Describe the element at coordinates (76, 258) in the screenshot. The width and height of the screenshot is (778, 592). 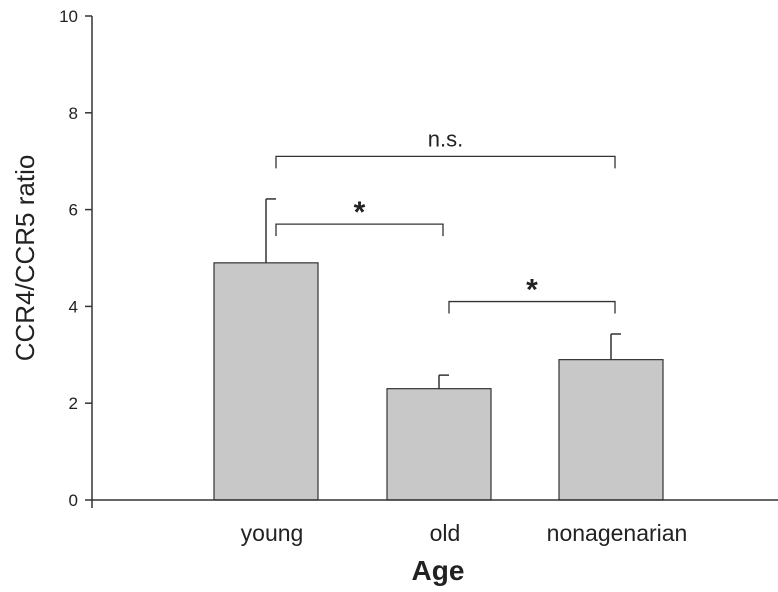
I see `y-ticks-layer: 0 2 4 6 8 10` at that location.